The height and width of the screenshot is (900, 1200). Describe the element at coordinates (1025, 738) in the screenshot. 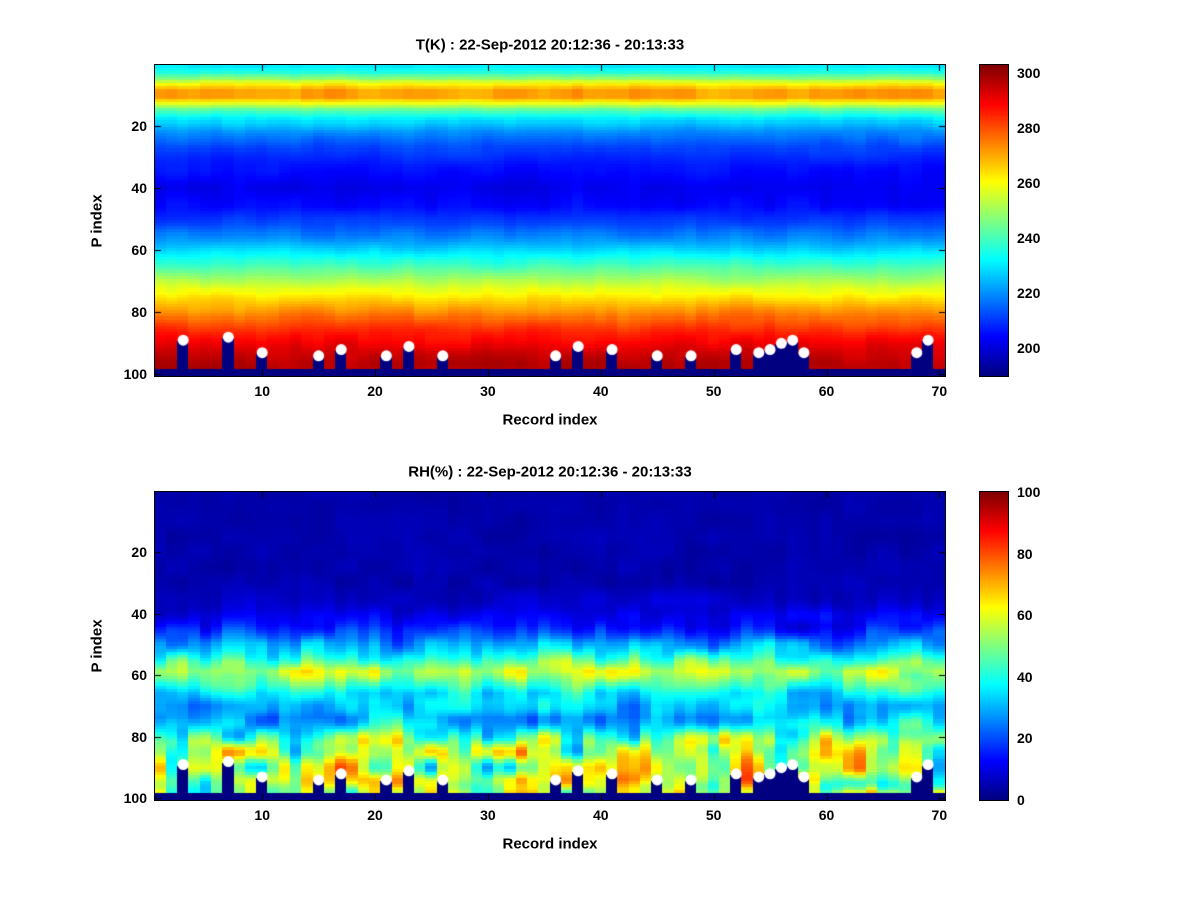

I see `colorbar-tick-label: 20` at that location.